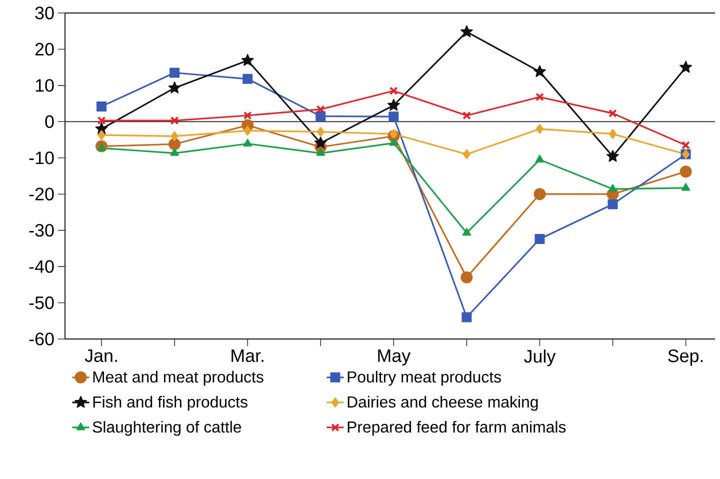 This screenshot has width=720, height=479. Describe the element at coordinates (41, 339) in the screenshot. I see `y-tick-label: -60` at that location.